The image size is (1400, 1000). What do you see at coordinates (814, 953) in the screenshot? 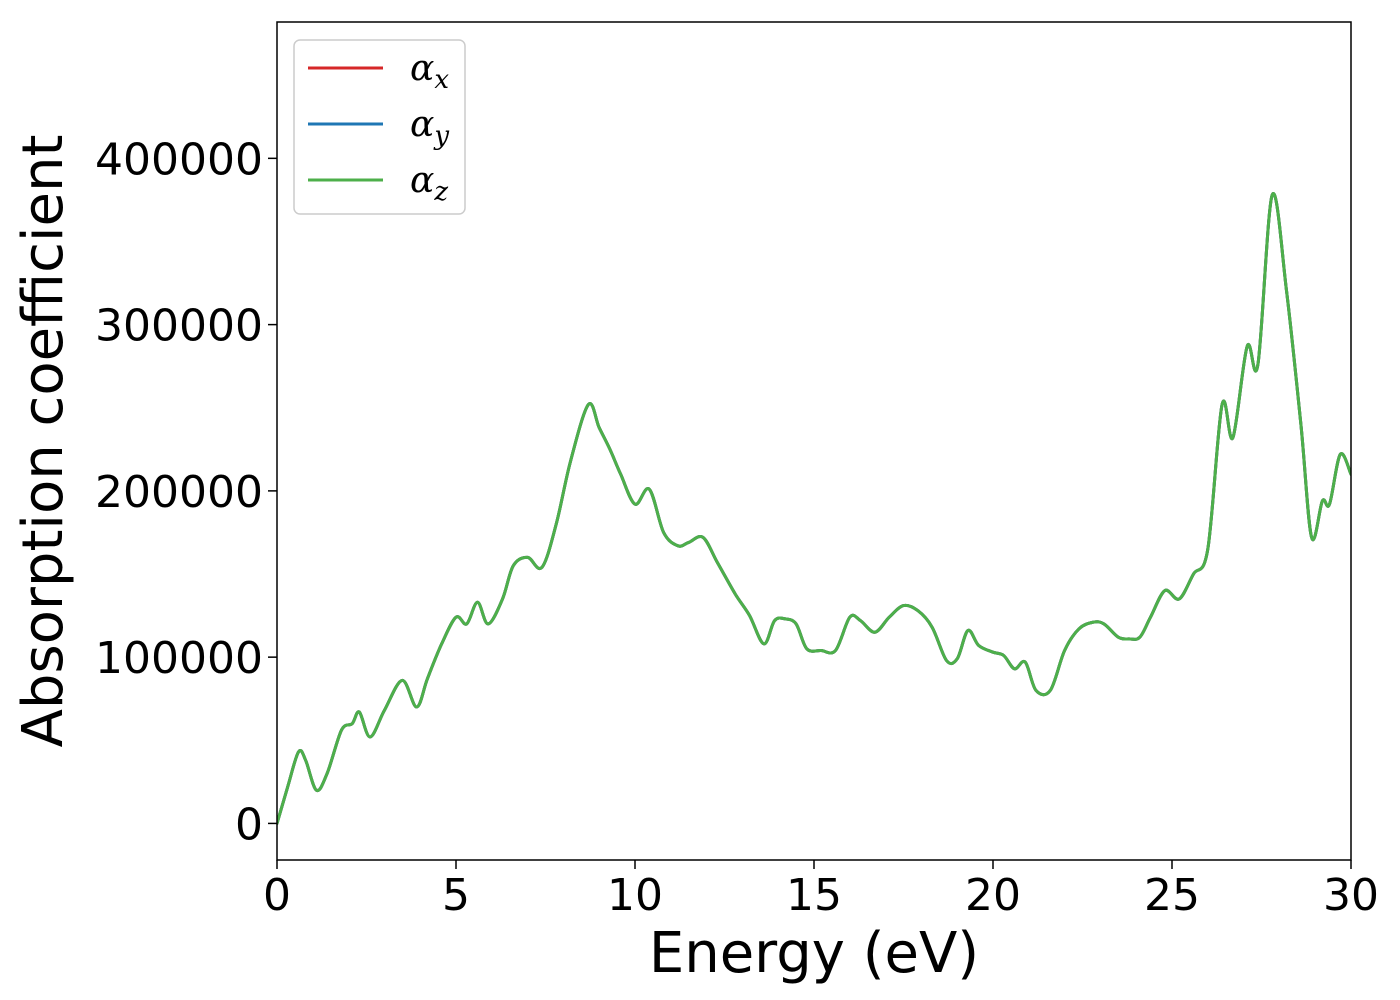
I see `x-axis-title: Energy (eV)` at bounding box center [814, 953].